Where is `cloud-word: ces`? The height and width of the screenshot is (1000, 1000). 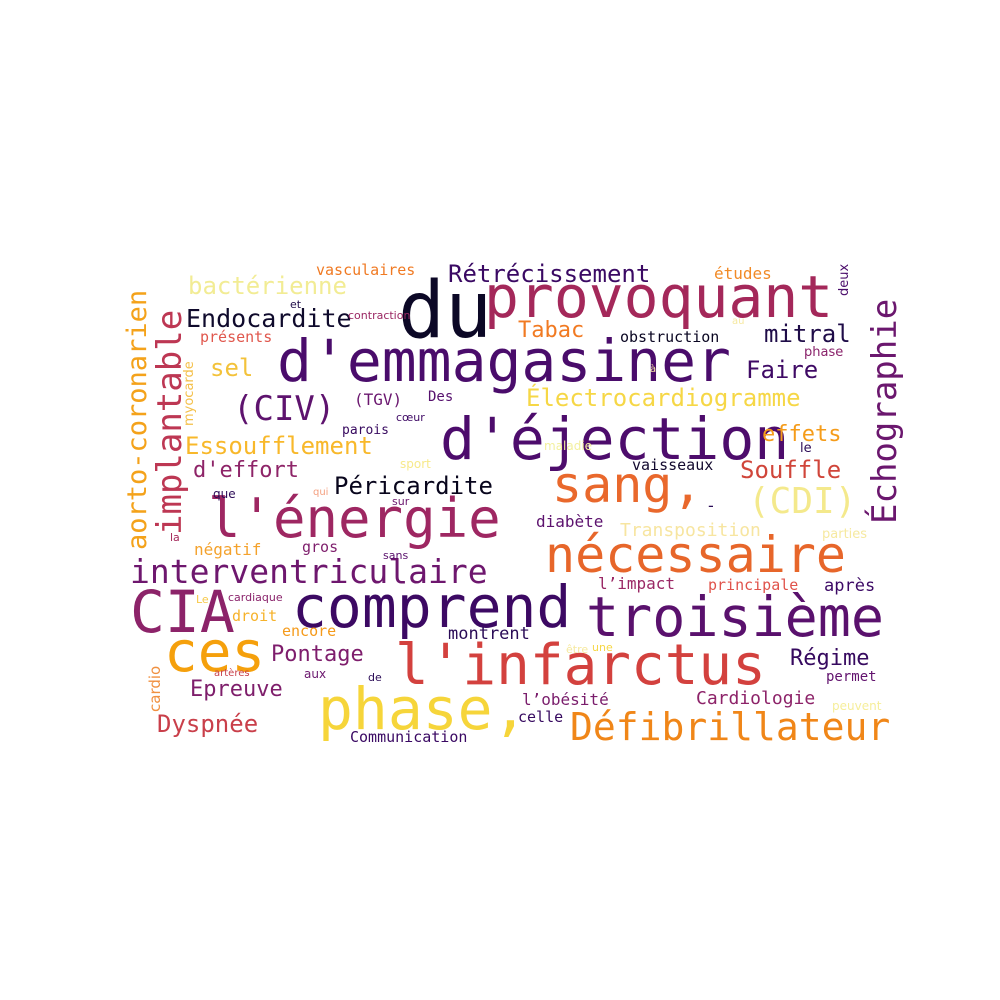
cloud-word: ces is located at coordinates (215, 652).